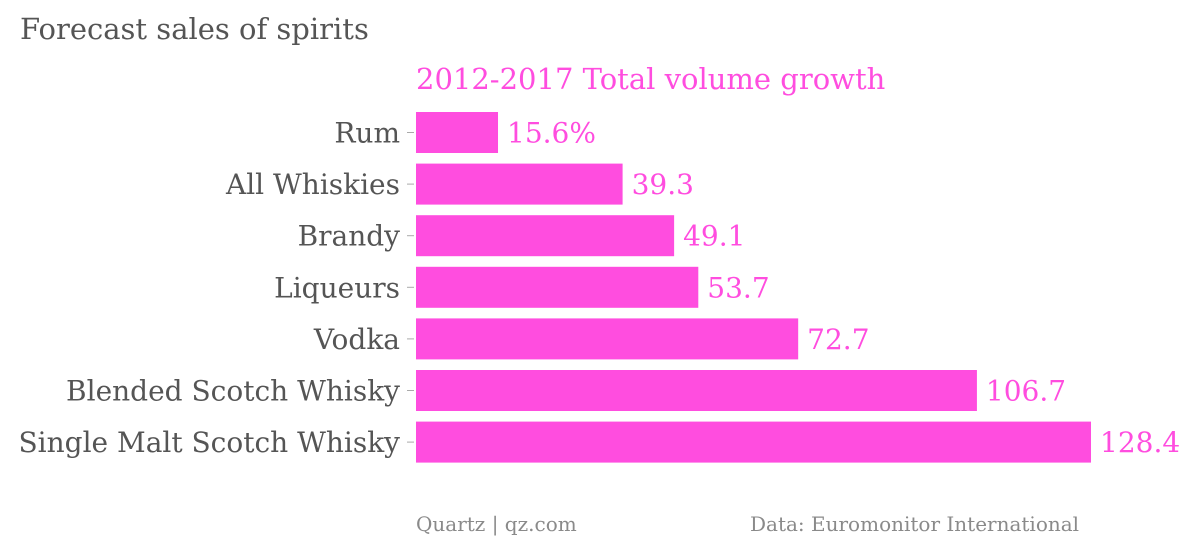 The image size is (1200, 542). What do you see at coordinates (838, 339) in the screenshot?
I see `value-label-vodka: 72.7` at bounding box center [838, 339].